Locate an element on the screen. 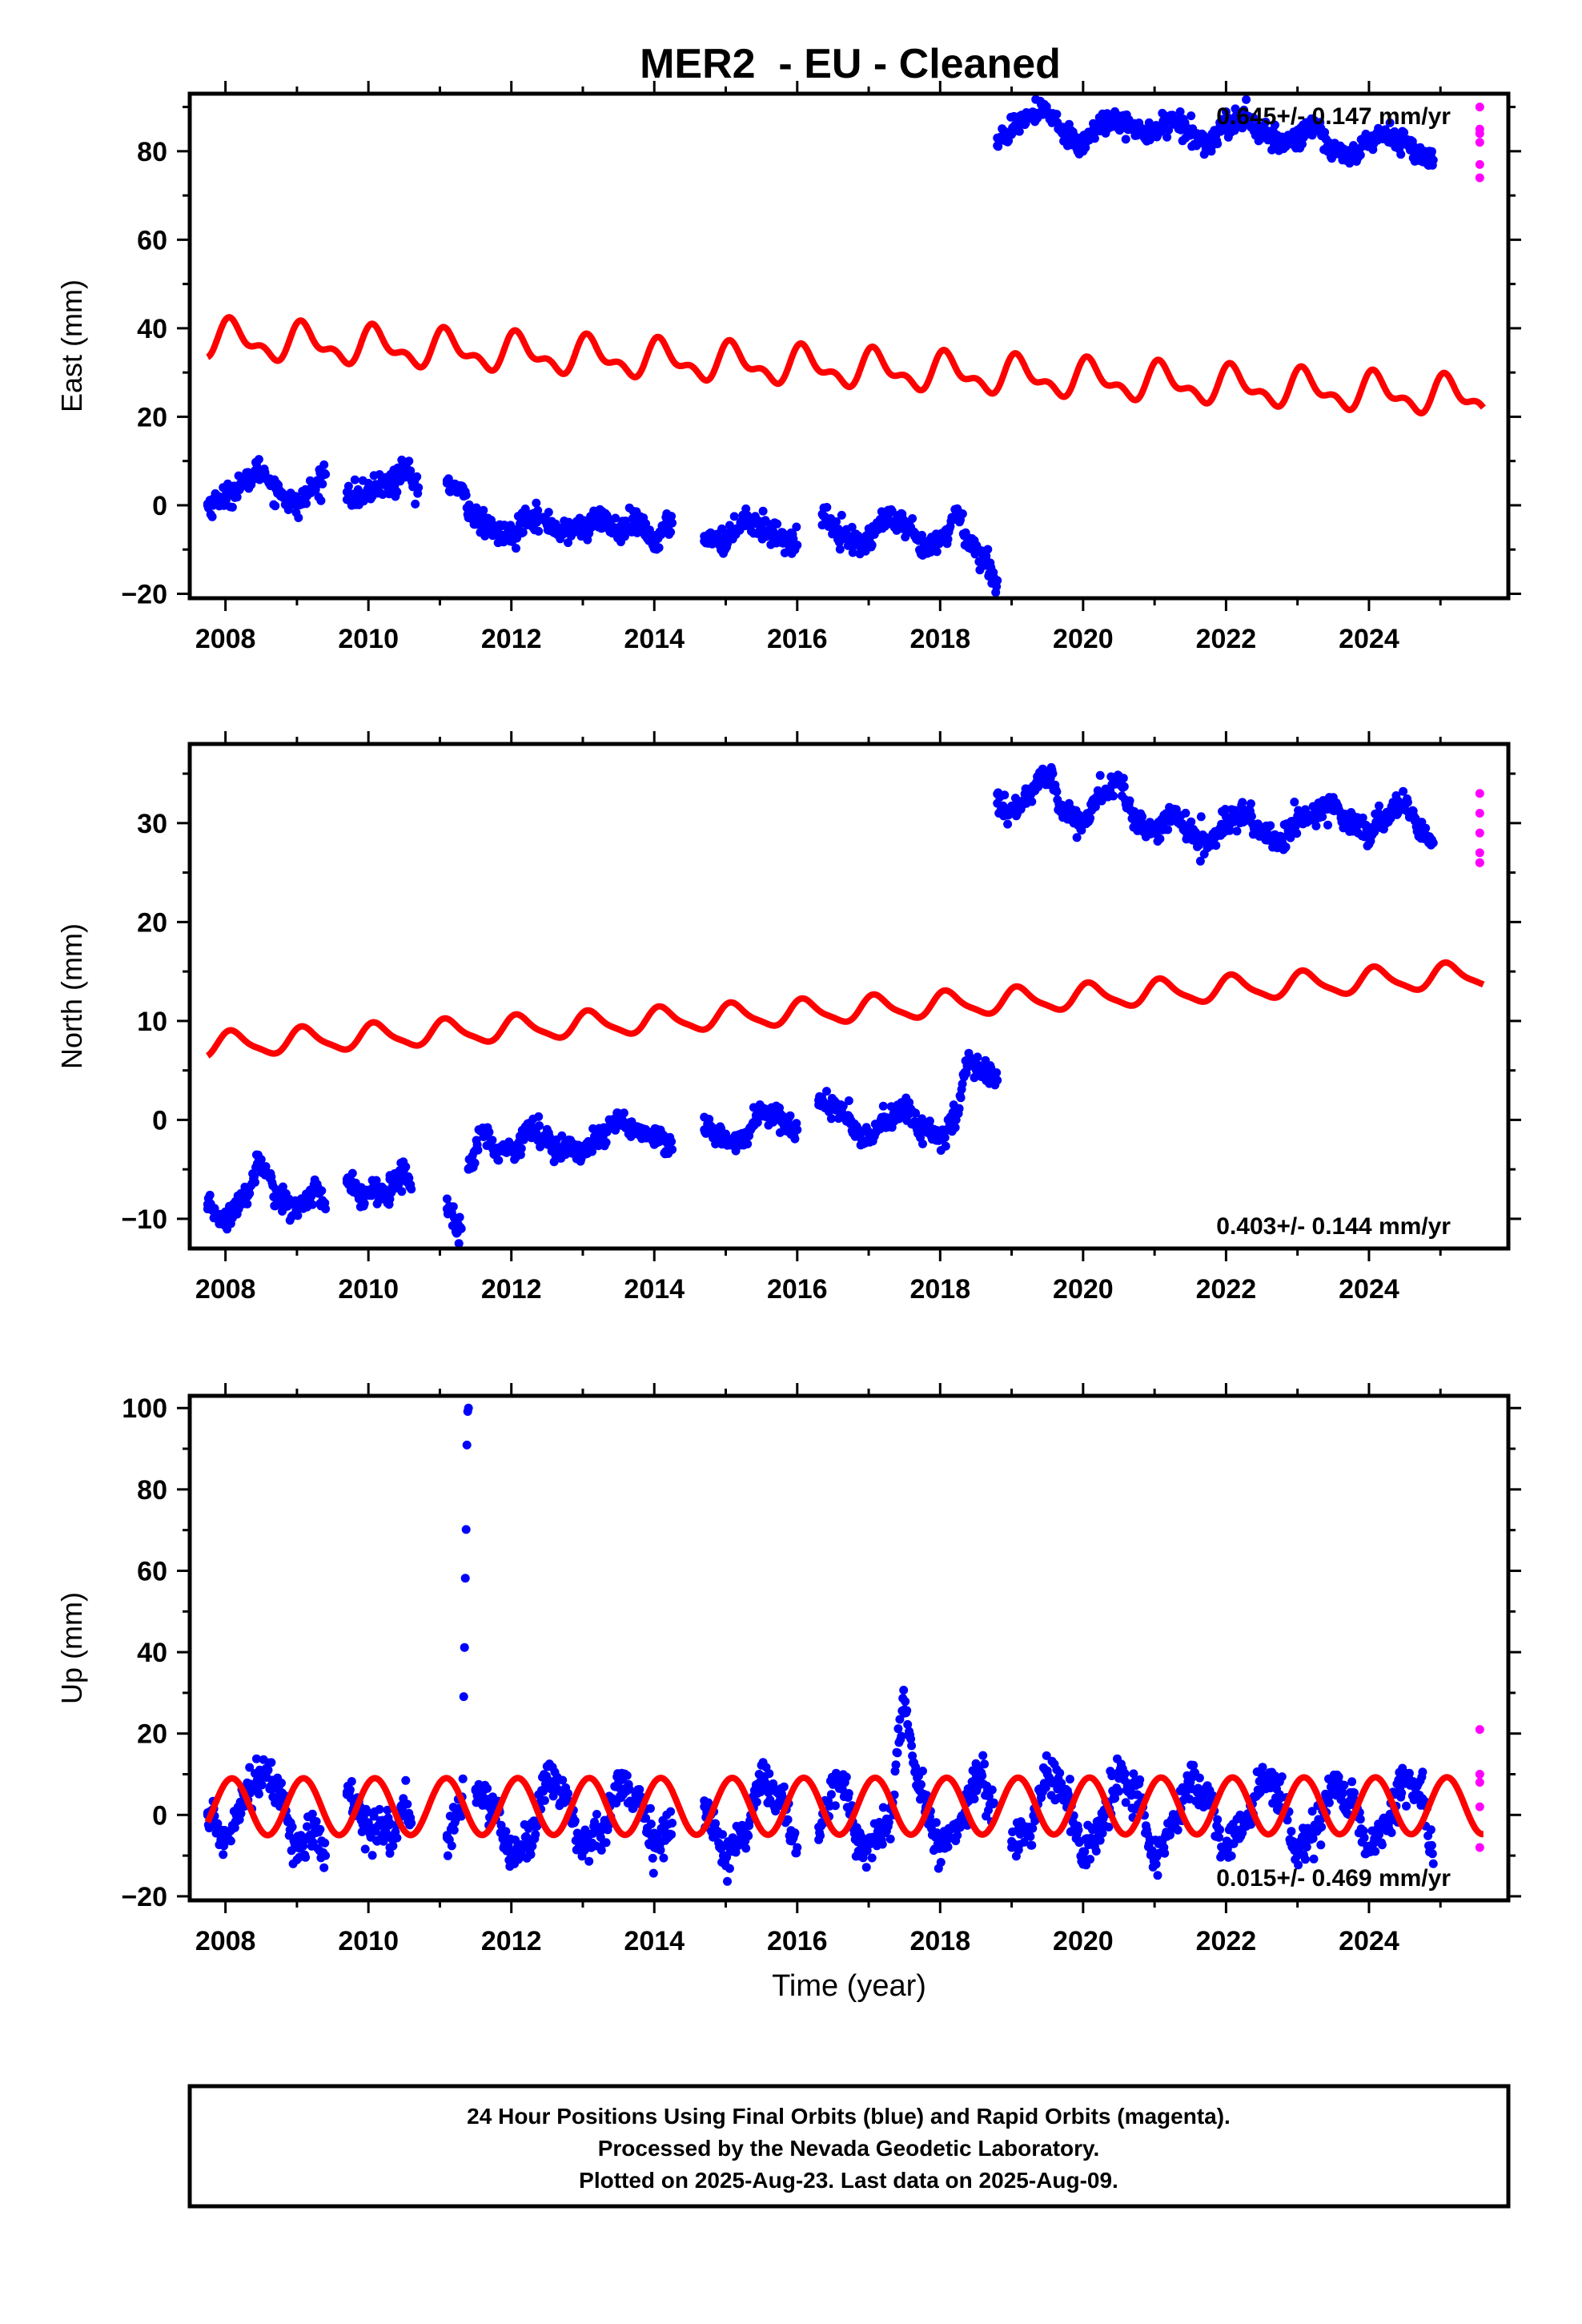  rapid-point is located at coordinates (1479, 1730).